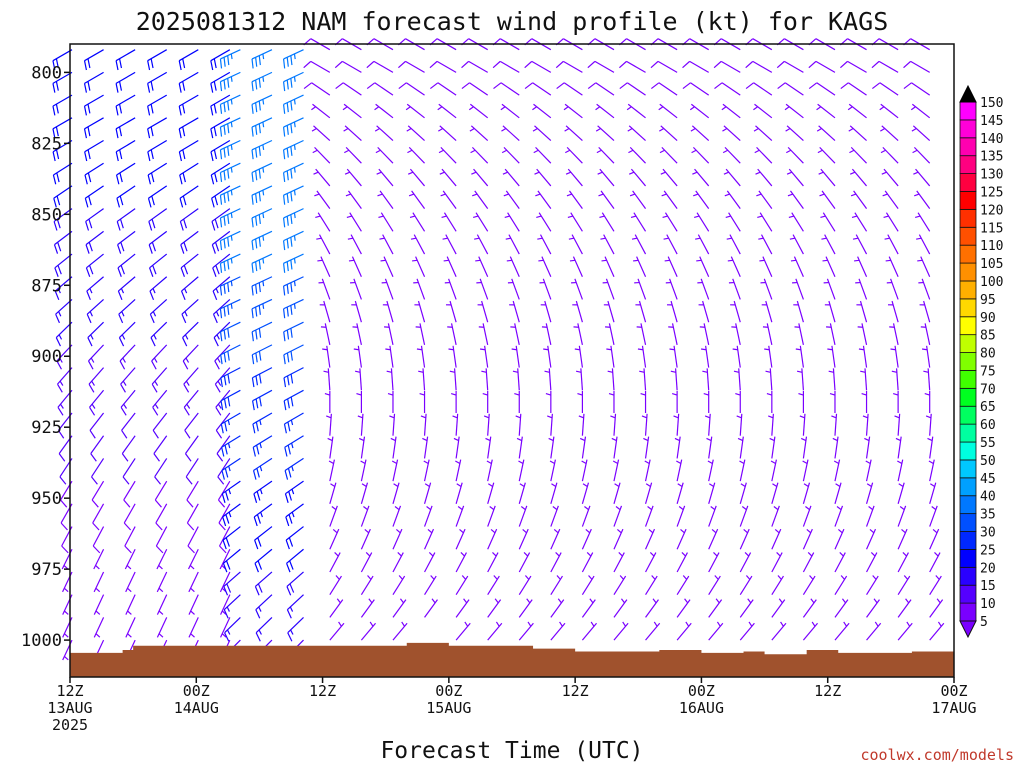 The image size is (1024, 768). Describe the element at coordinates (968, 218) in the screenshot. I see `colorbar-cell` at that location.